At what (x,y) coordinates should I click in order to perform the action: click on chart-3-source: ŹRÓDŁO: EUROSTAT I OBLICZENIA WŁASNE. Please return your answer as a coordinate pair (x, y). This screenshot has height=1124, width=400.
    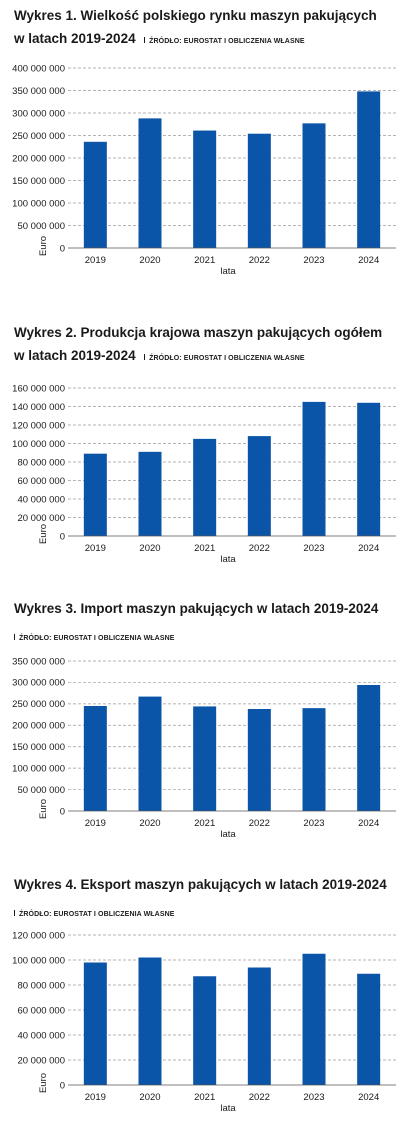
    Looking at the image, I should click on (94, 638).